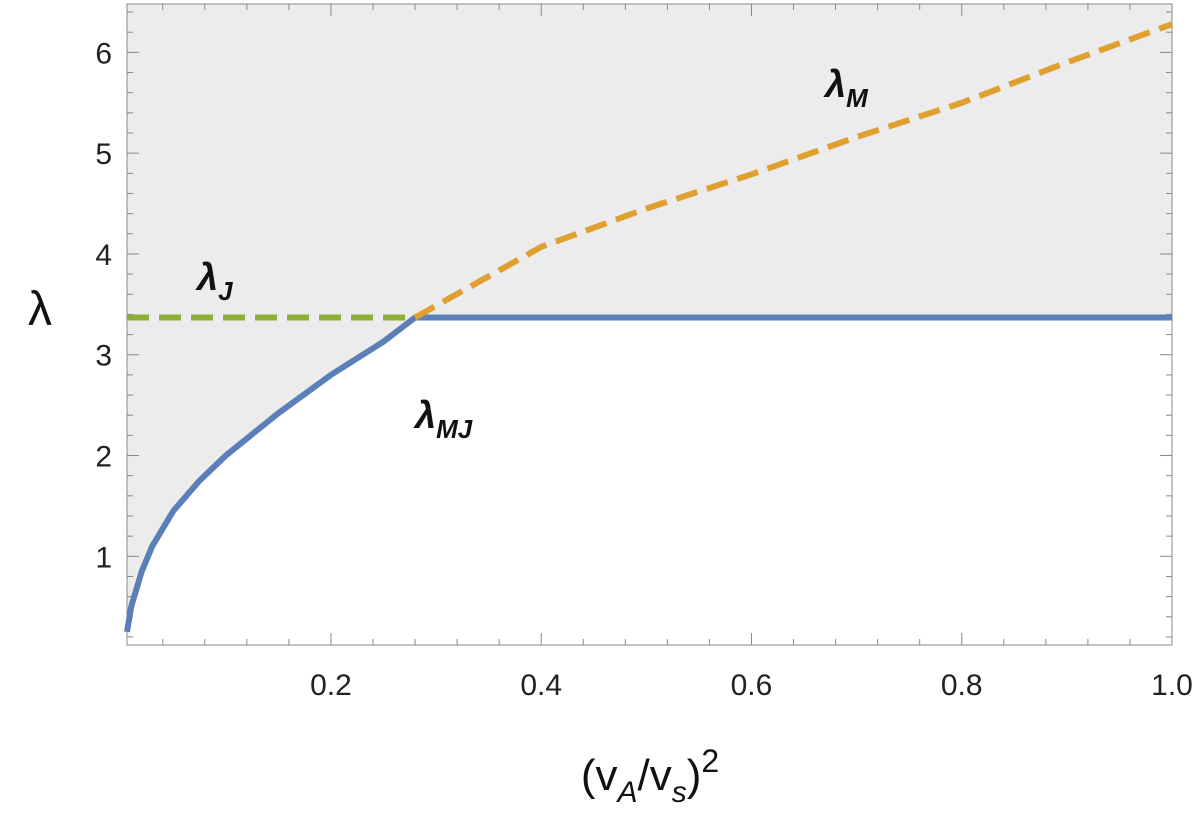  What do you see at coordinates (225, 291) in the screenshot?
I see `series-label-subscript: J` at bounding box center [225, 291].